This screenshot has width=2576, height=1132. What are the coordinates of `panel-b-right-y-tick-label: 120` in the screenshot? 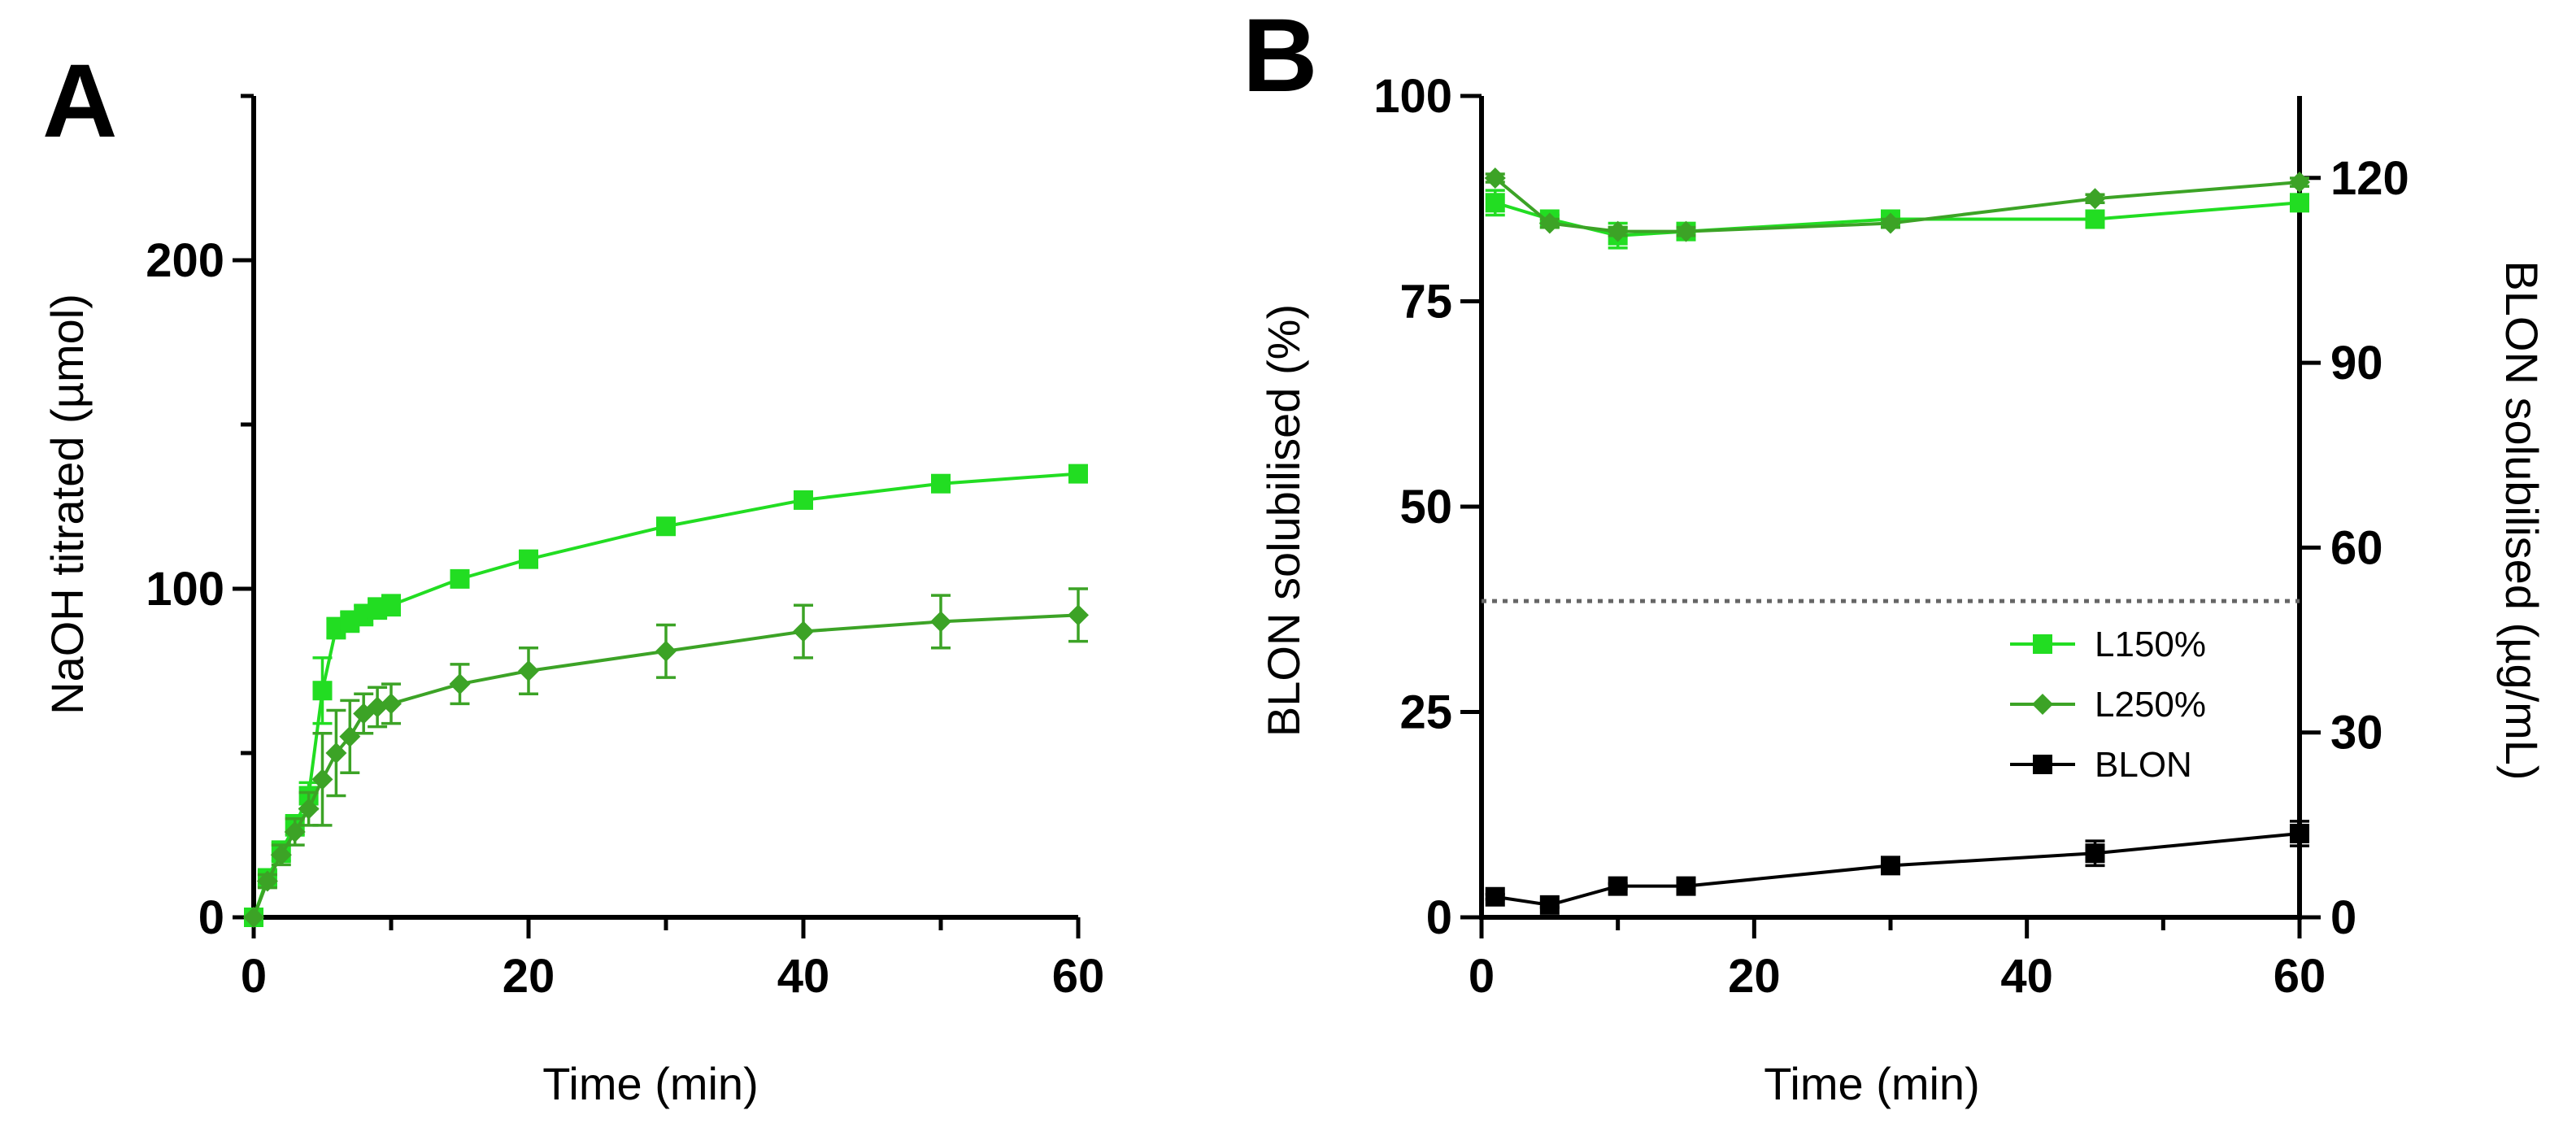 It's located at (2370, 178).